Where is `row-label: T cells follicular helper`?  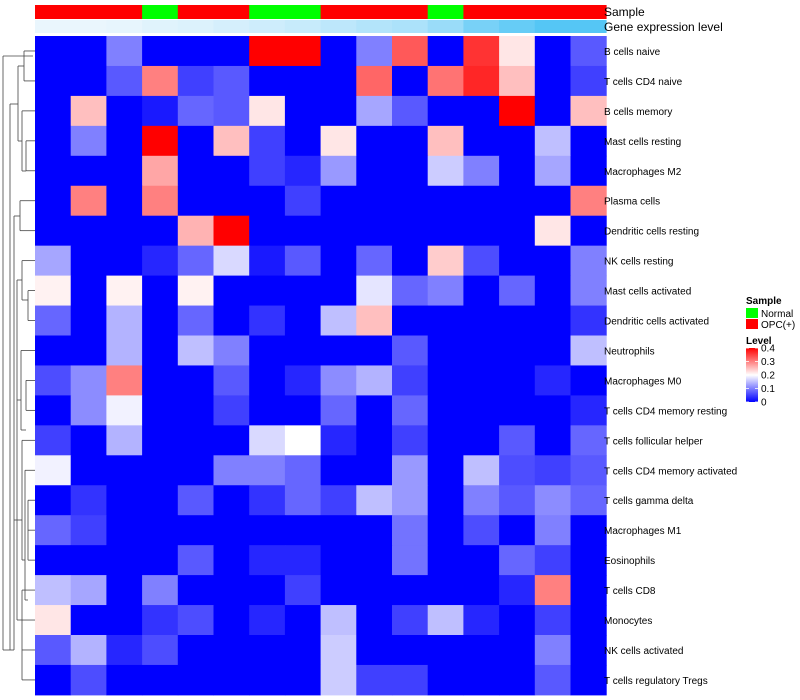
row-label: T cells follicular helper is located at coordinates (653, 441).